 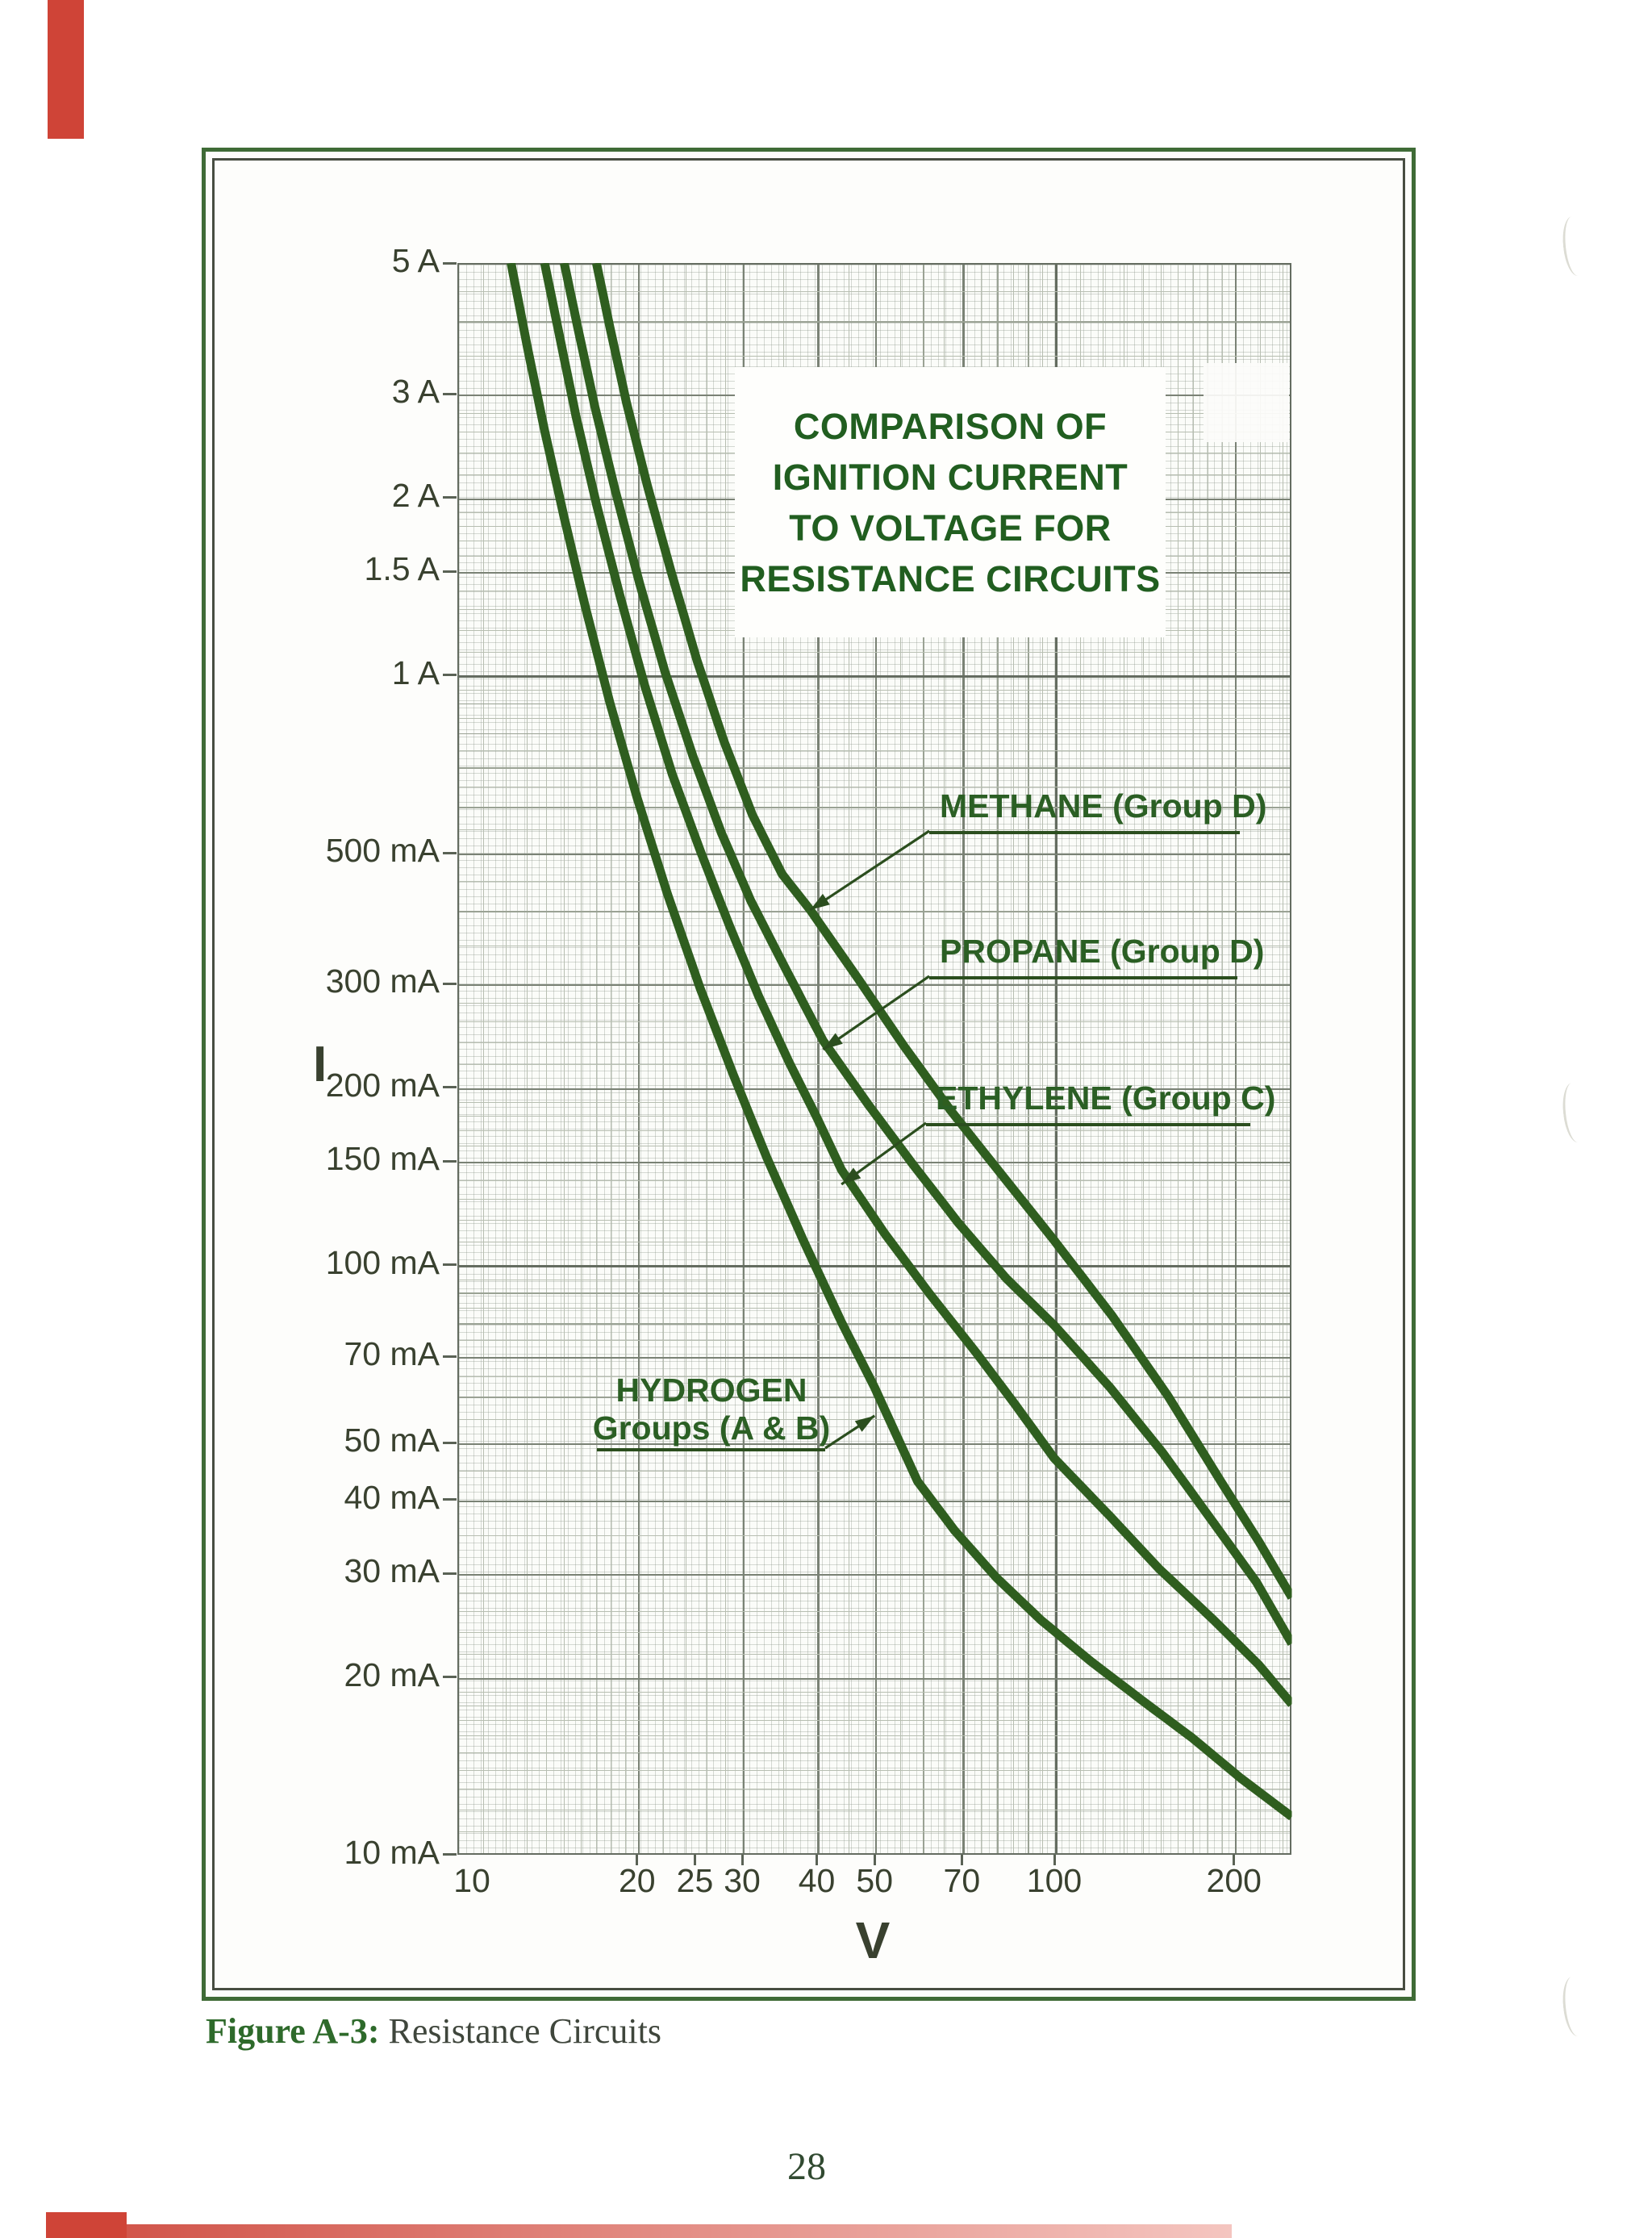 What do you see at coordinates (382, 851) in the screenshot?
I see `y-tick-label: 500 mA` at bounding box center [382, 851].